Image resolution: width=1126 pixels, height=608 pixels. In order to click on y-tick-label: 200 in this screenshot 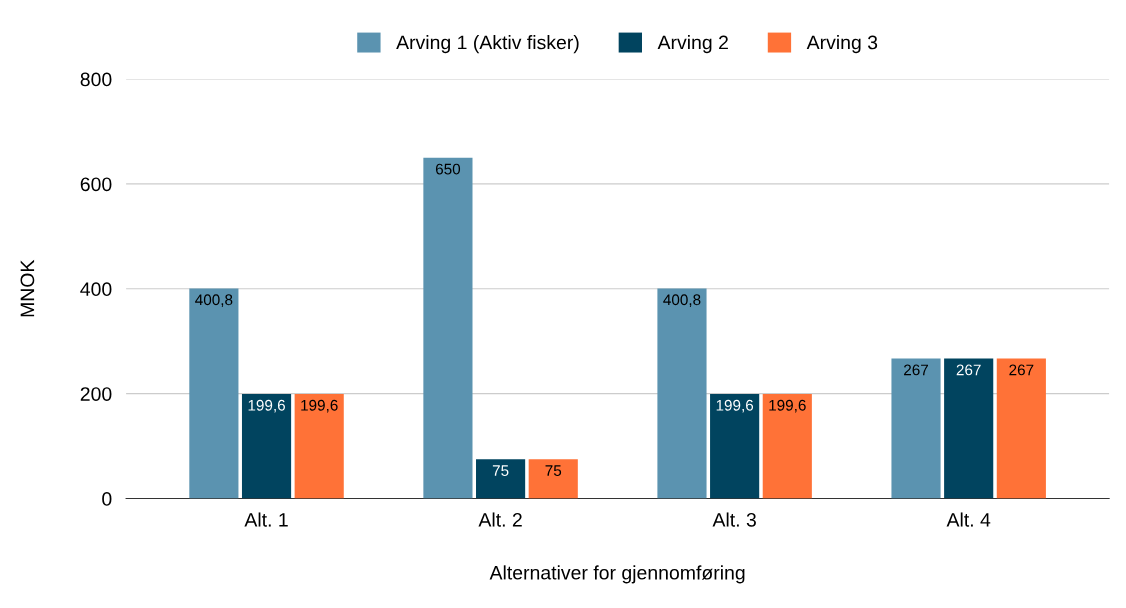, I will do `click(96, 394)`.